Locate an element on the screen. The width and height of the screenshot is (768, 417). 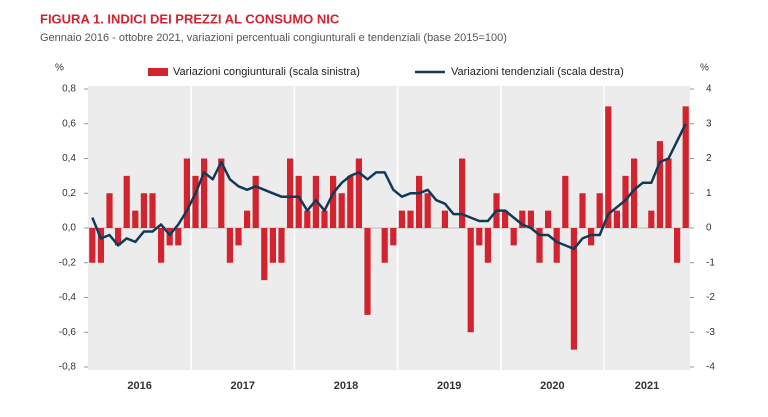
y2-tick-label: -3 is located at coordinates (710, 332).